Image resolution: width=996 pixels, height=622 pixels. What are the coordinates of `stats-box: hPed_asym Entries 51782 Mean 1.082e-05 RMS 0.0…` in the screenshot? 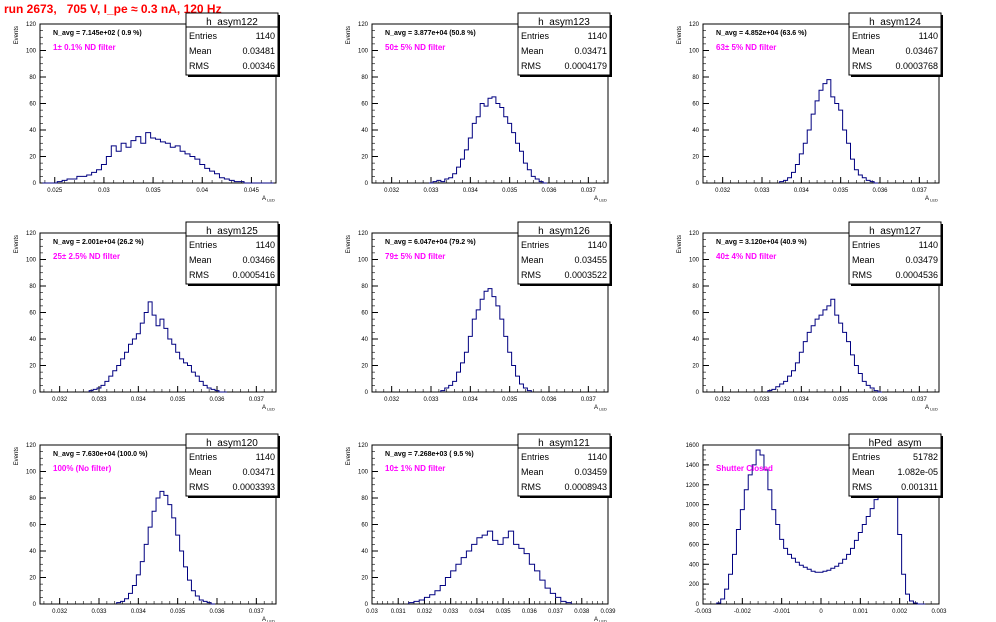 It's located at (895, 465).